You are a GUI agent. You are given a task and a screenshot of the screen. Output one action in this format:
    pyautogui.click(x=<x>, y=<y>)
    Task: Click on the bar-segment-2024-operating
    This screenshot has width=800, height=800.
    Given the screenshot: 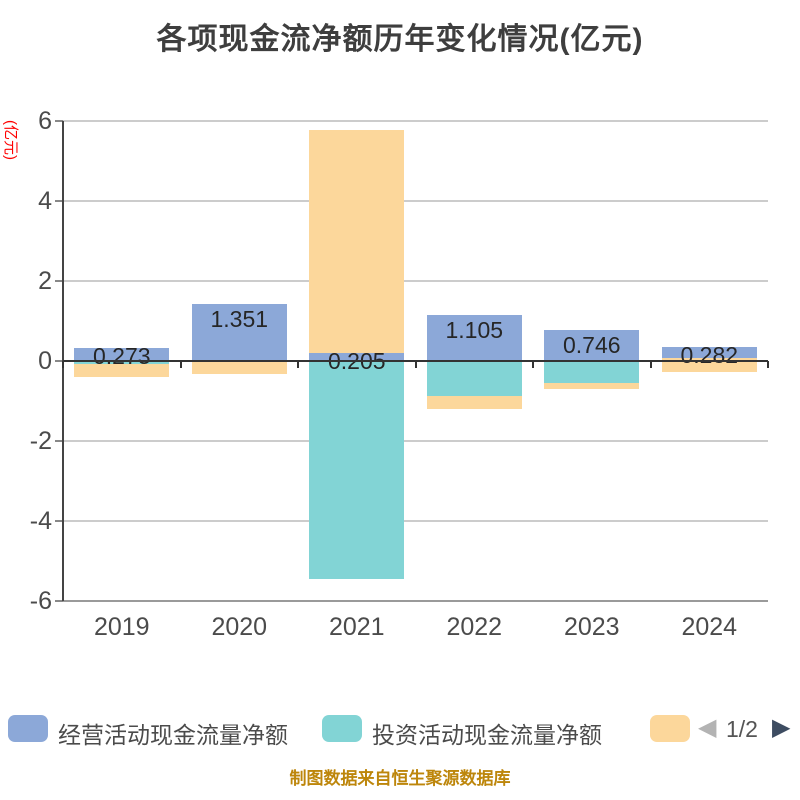 What is the action you would take?
    pyautogui.click(x=709, y=352)
    